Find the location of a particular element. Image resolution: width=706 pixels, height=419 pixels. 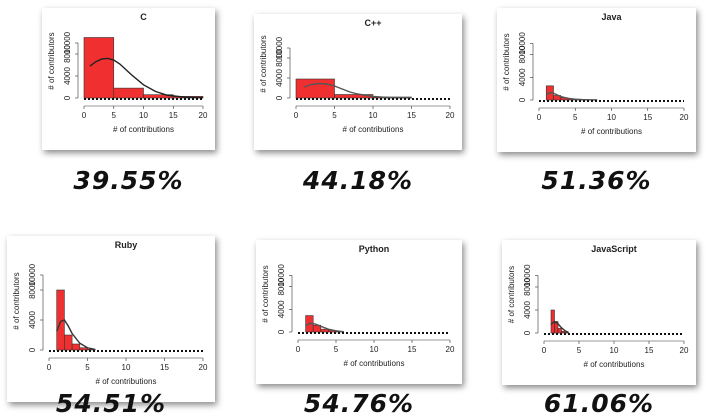

chart-title: C++ is located at coordinates (372, 23).